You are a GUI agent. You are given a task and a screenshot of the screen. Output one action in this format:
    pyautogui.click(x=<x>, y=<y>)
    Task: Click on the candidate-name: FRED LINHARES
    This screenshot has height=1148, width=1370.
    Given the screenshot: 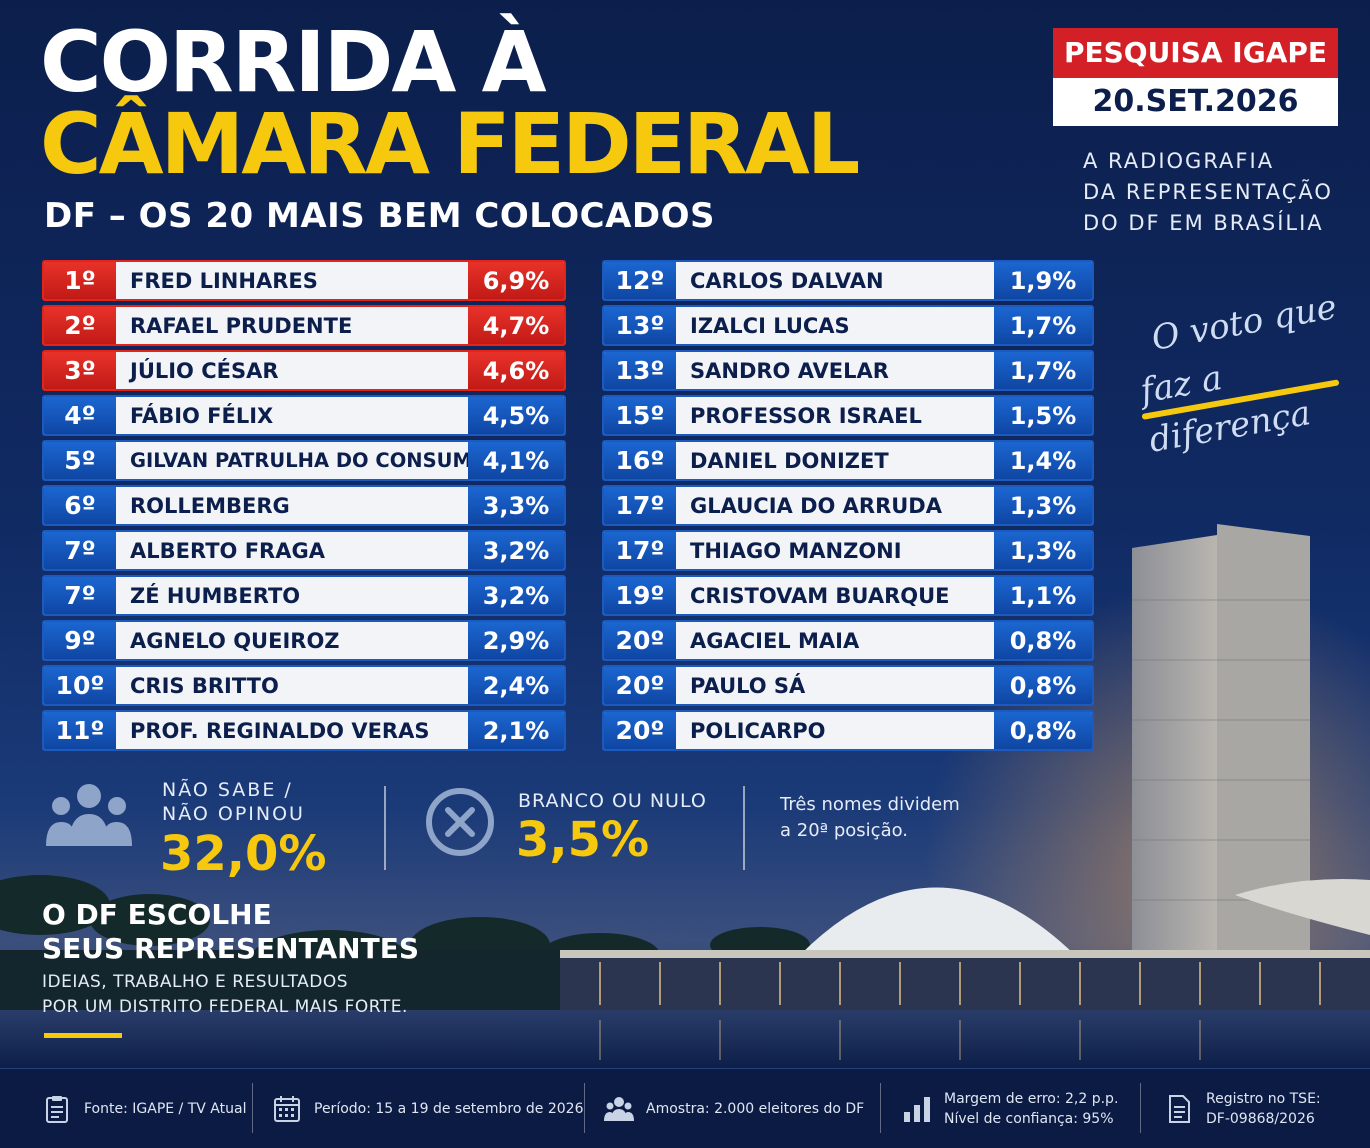 What is the action you would take?
    pyautogui.click(x=224, y=280)
    